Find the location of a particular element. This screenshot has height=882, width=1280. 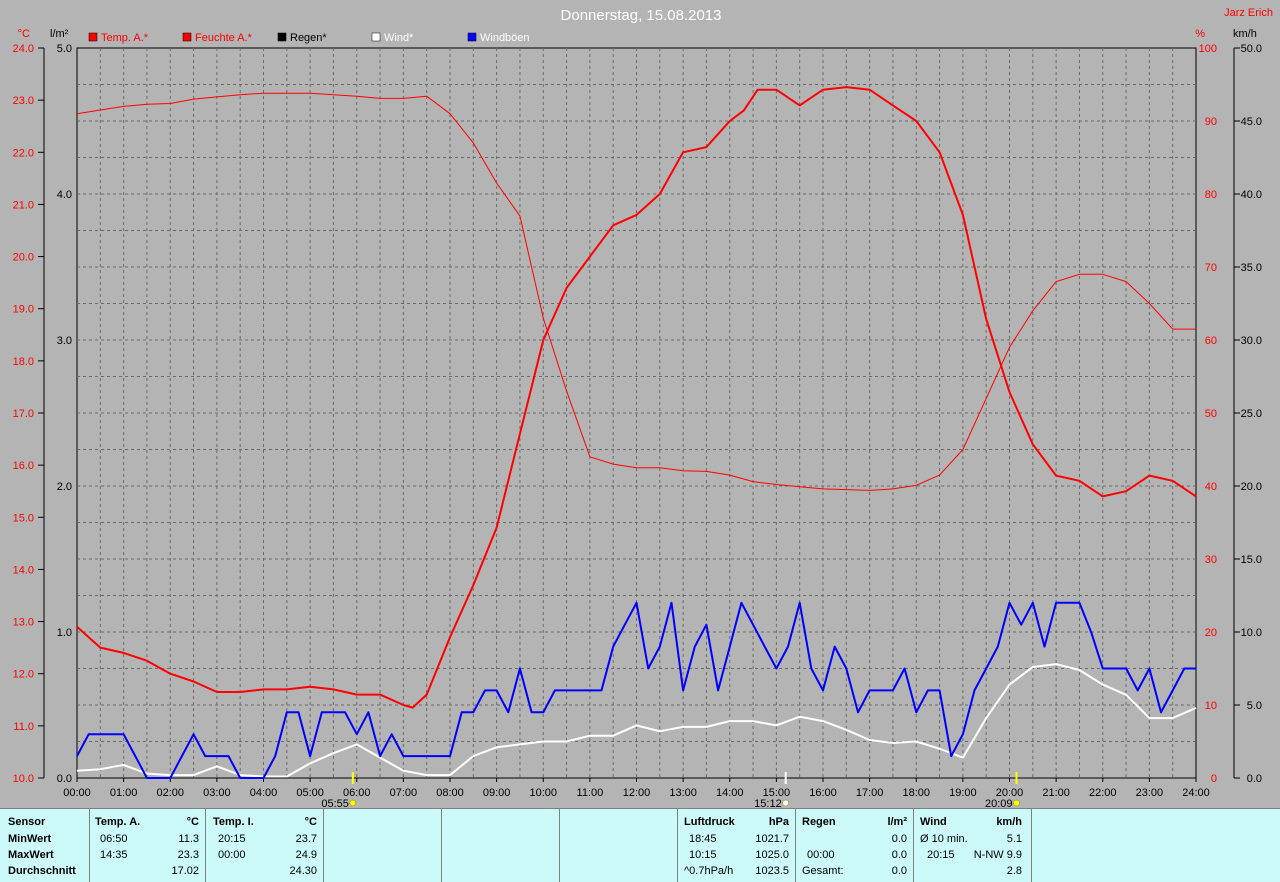

wind-unit: km/h is located at coordinates (1009, 822).